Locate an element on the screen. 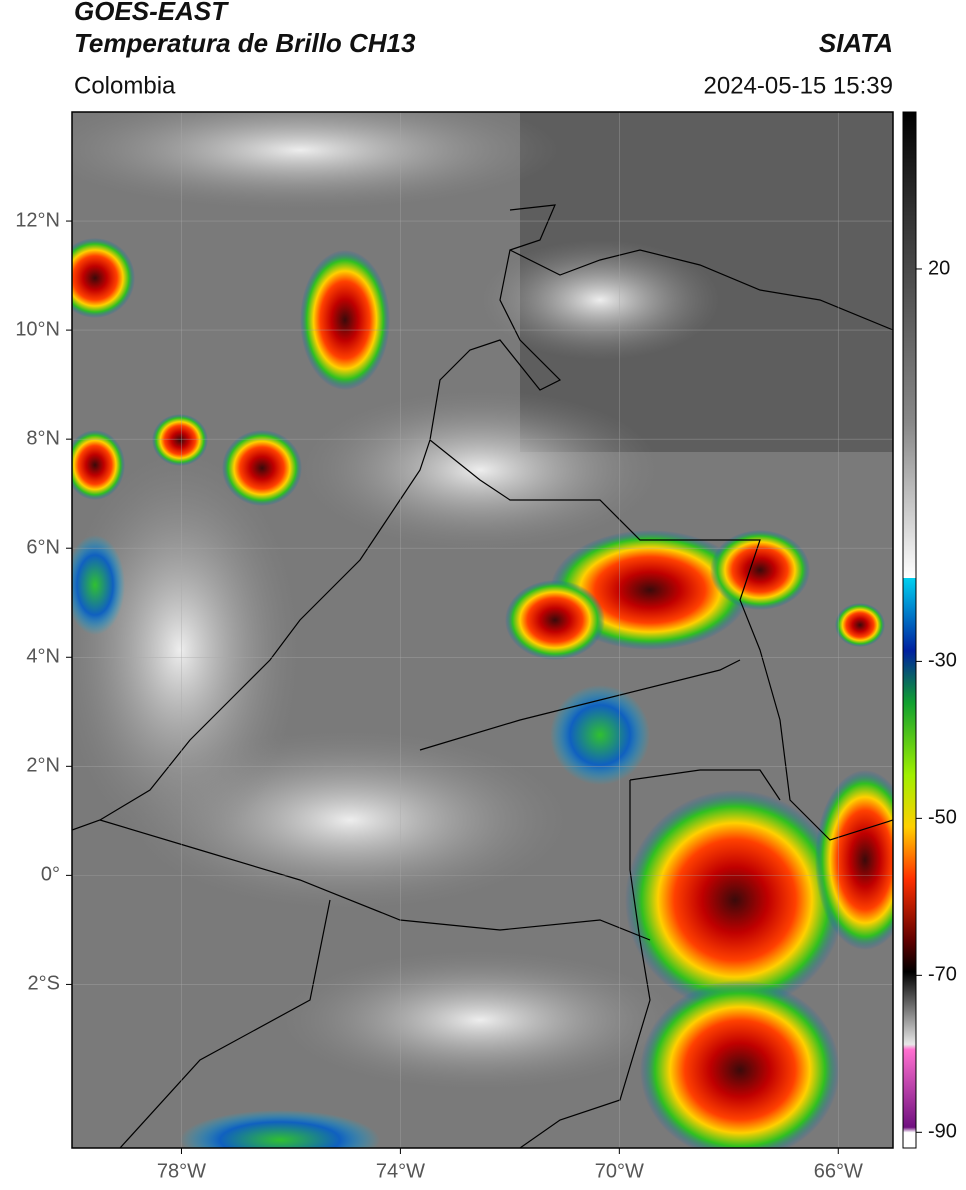 Image resolution: width=966 pixels, height=1190 pixels. lat-tick-label: 0° is located at coordinates (50, 875).